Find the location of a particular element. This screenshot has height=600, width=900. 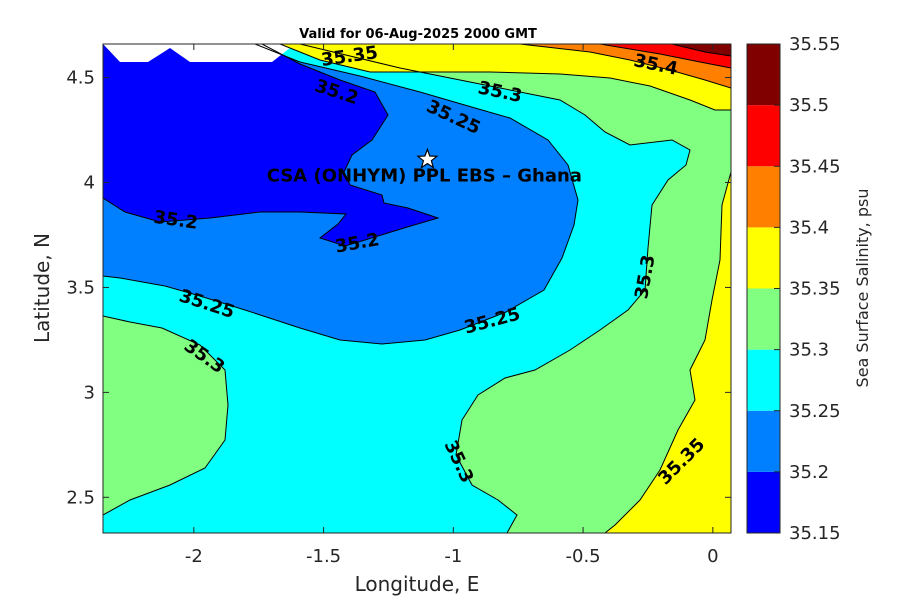

y-tick-label: 3 is located at coordinates (89, 392).